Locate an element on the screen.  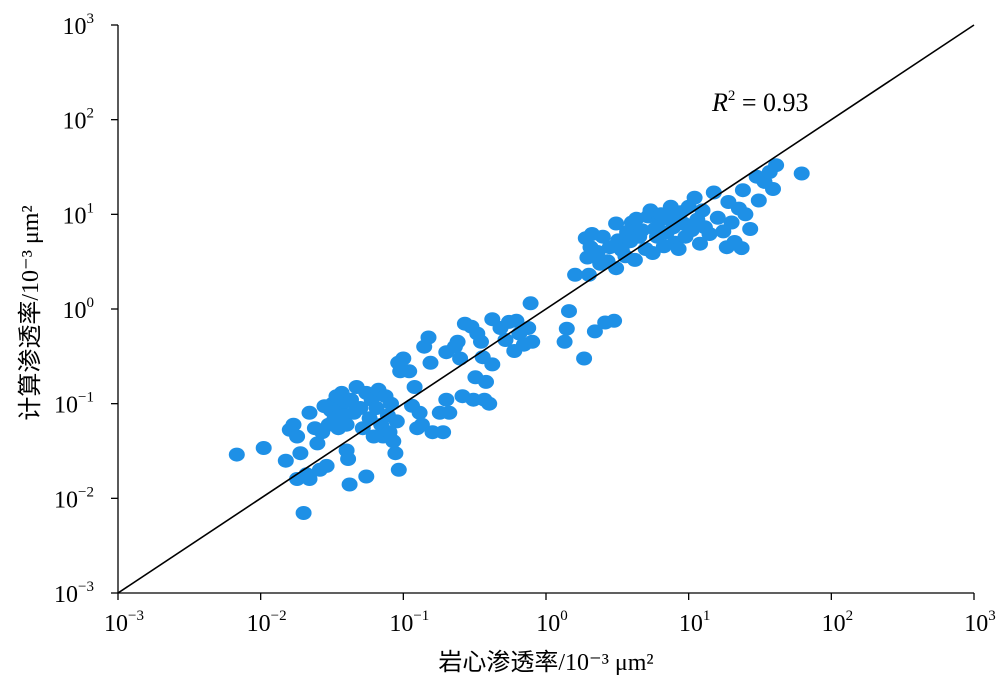
y-tick-label: 10¹ is located at coordinates (79, 214).